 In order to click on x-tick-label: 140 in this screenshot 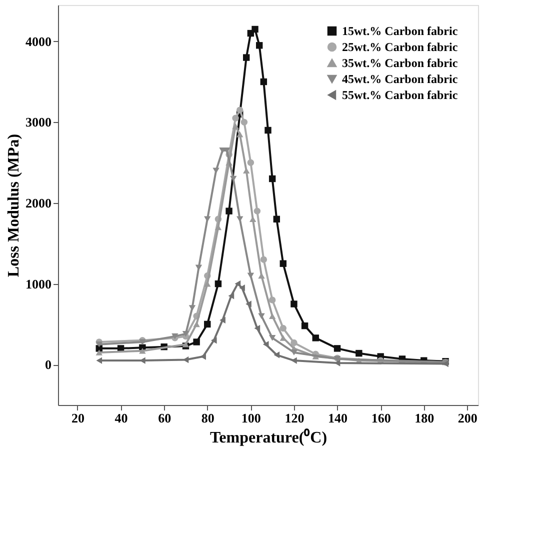, I will do `click(338, 418)`.